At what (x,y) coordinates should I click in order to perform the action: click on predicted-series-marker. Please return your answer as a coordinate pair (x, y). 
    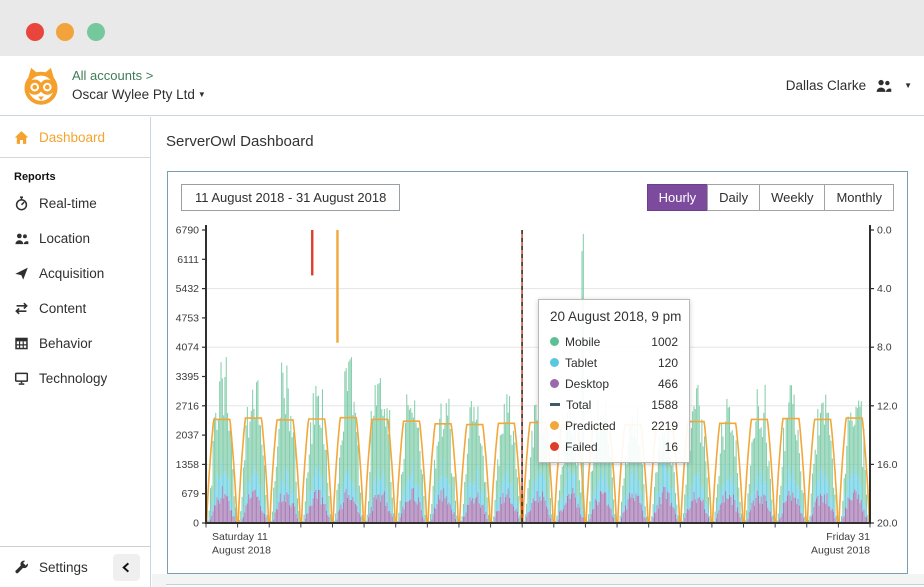
    Looking at the image, I should click on (554, 425).